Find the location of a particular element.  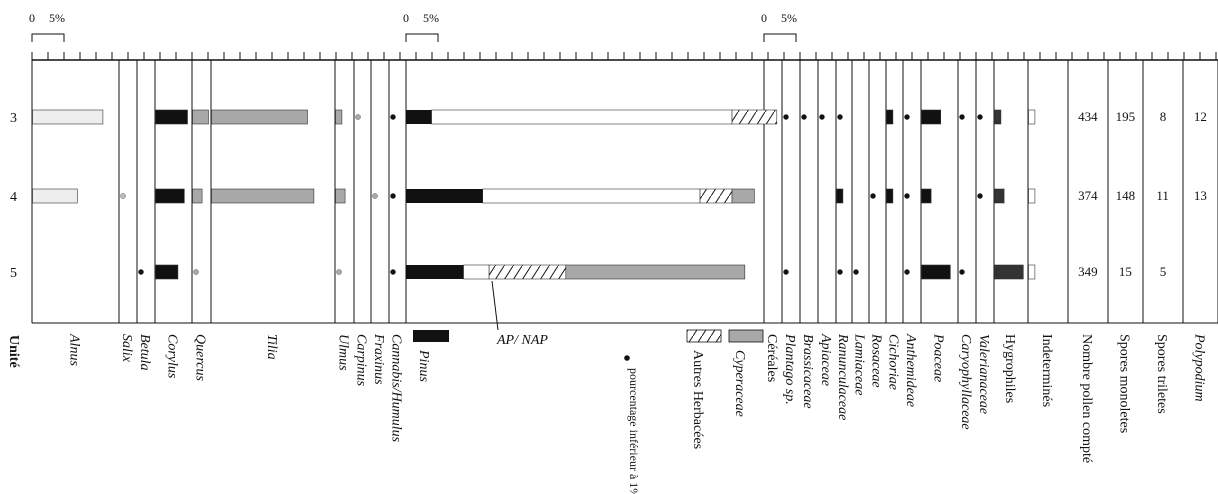

ulmus-unit-4-bar is located at coordinates (340, 196).